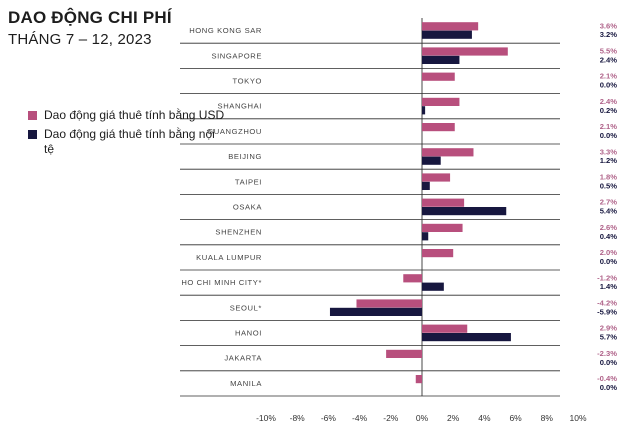 The height and width of the screenshot is (436, 640). I want to click on category-label: GUANGZHOU, so click(234, 131).